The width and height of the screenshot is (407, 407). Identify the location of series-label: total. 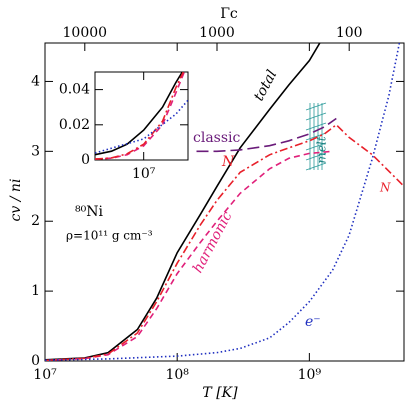
(265, 86).